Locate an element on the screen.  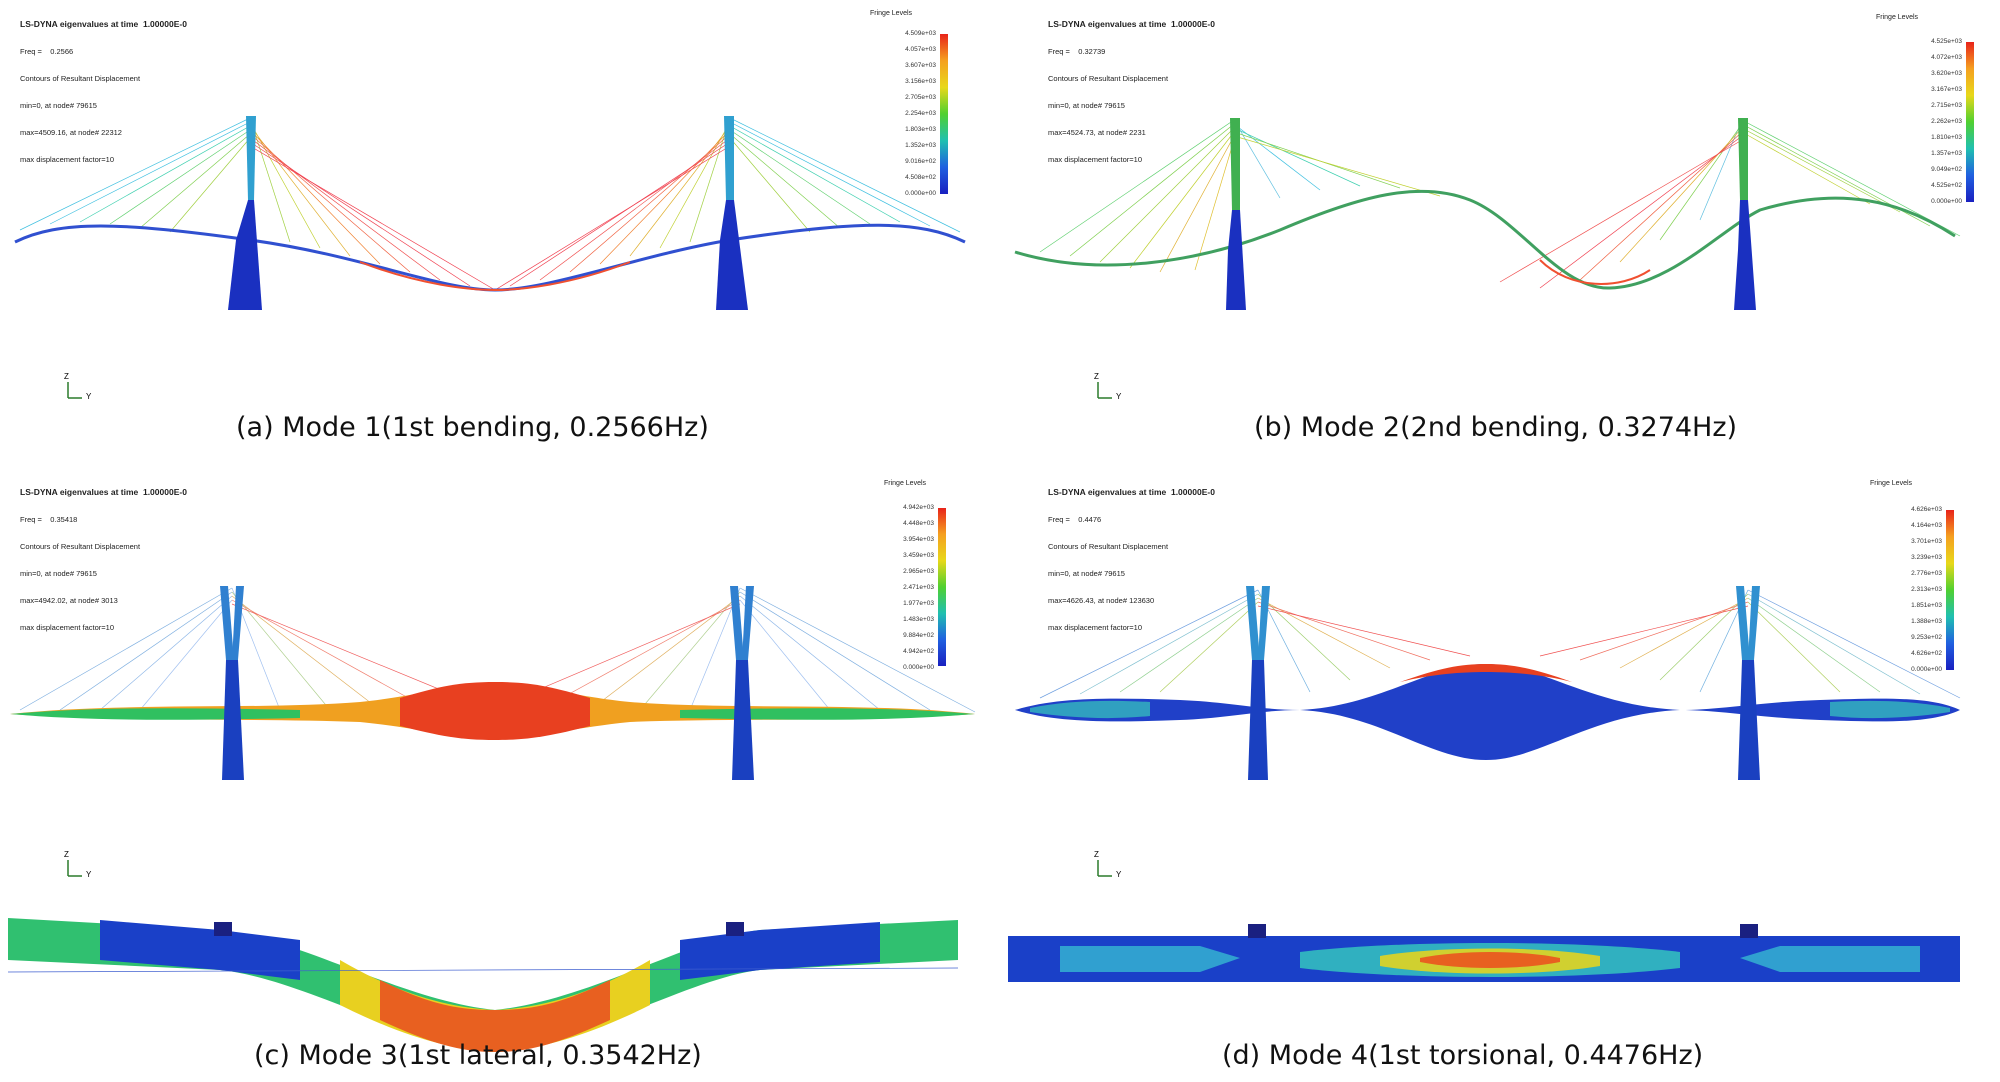
legend-value: 1.483e+03 is located at coordinates (918, 619).